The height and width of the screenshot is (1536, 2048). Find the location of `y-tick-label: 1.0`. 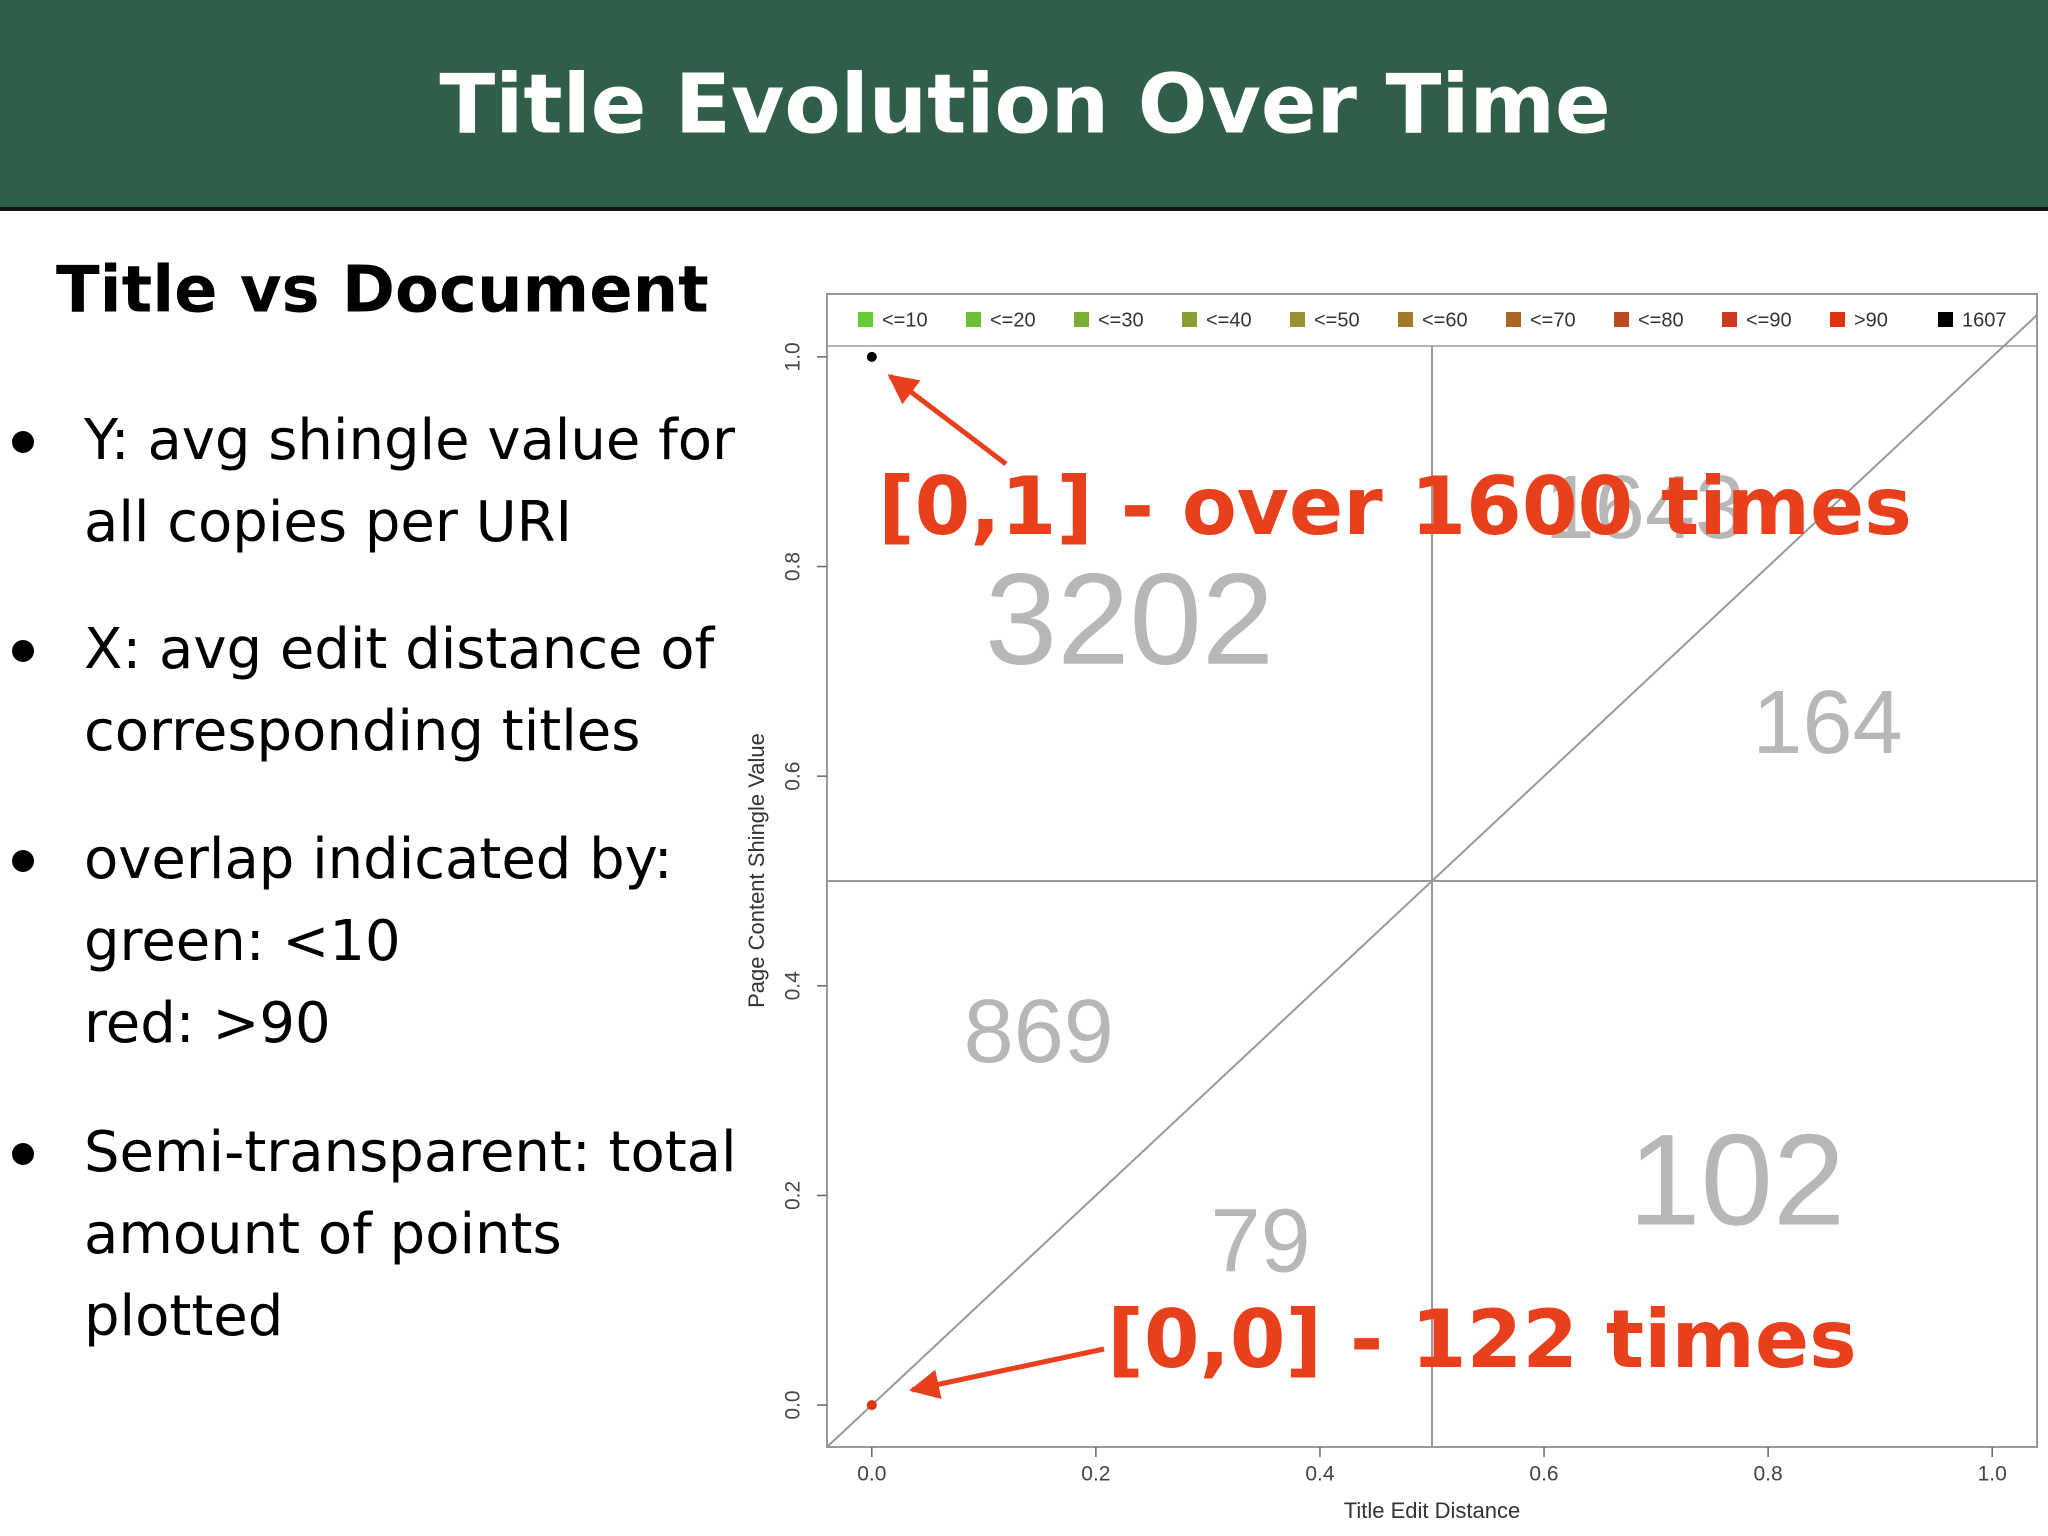

y-tick-label: 1.0 is located at coordinates (793, 356).